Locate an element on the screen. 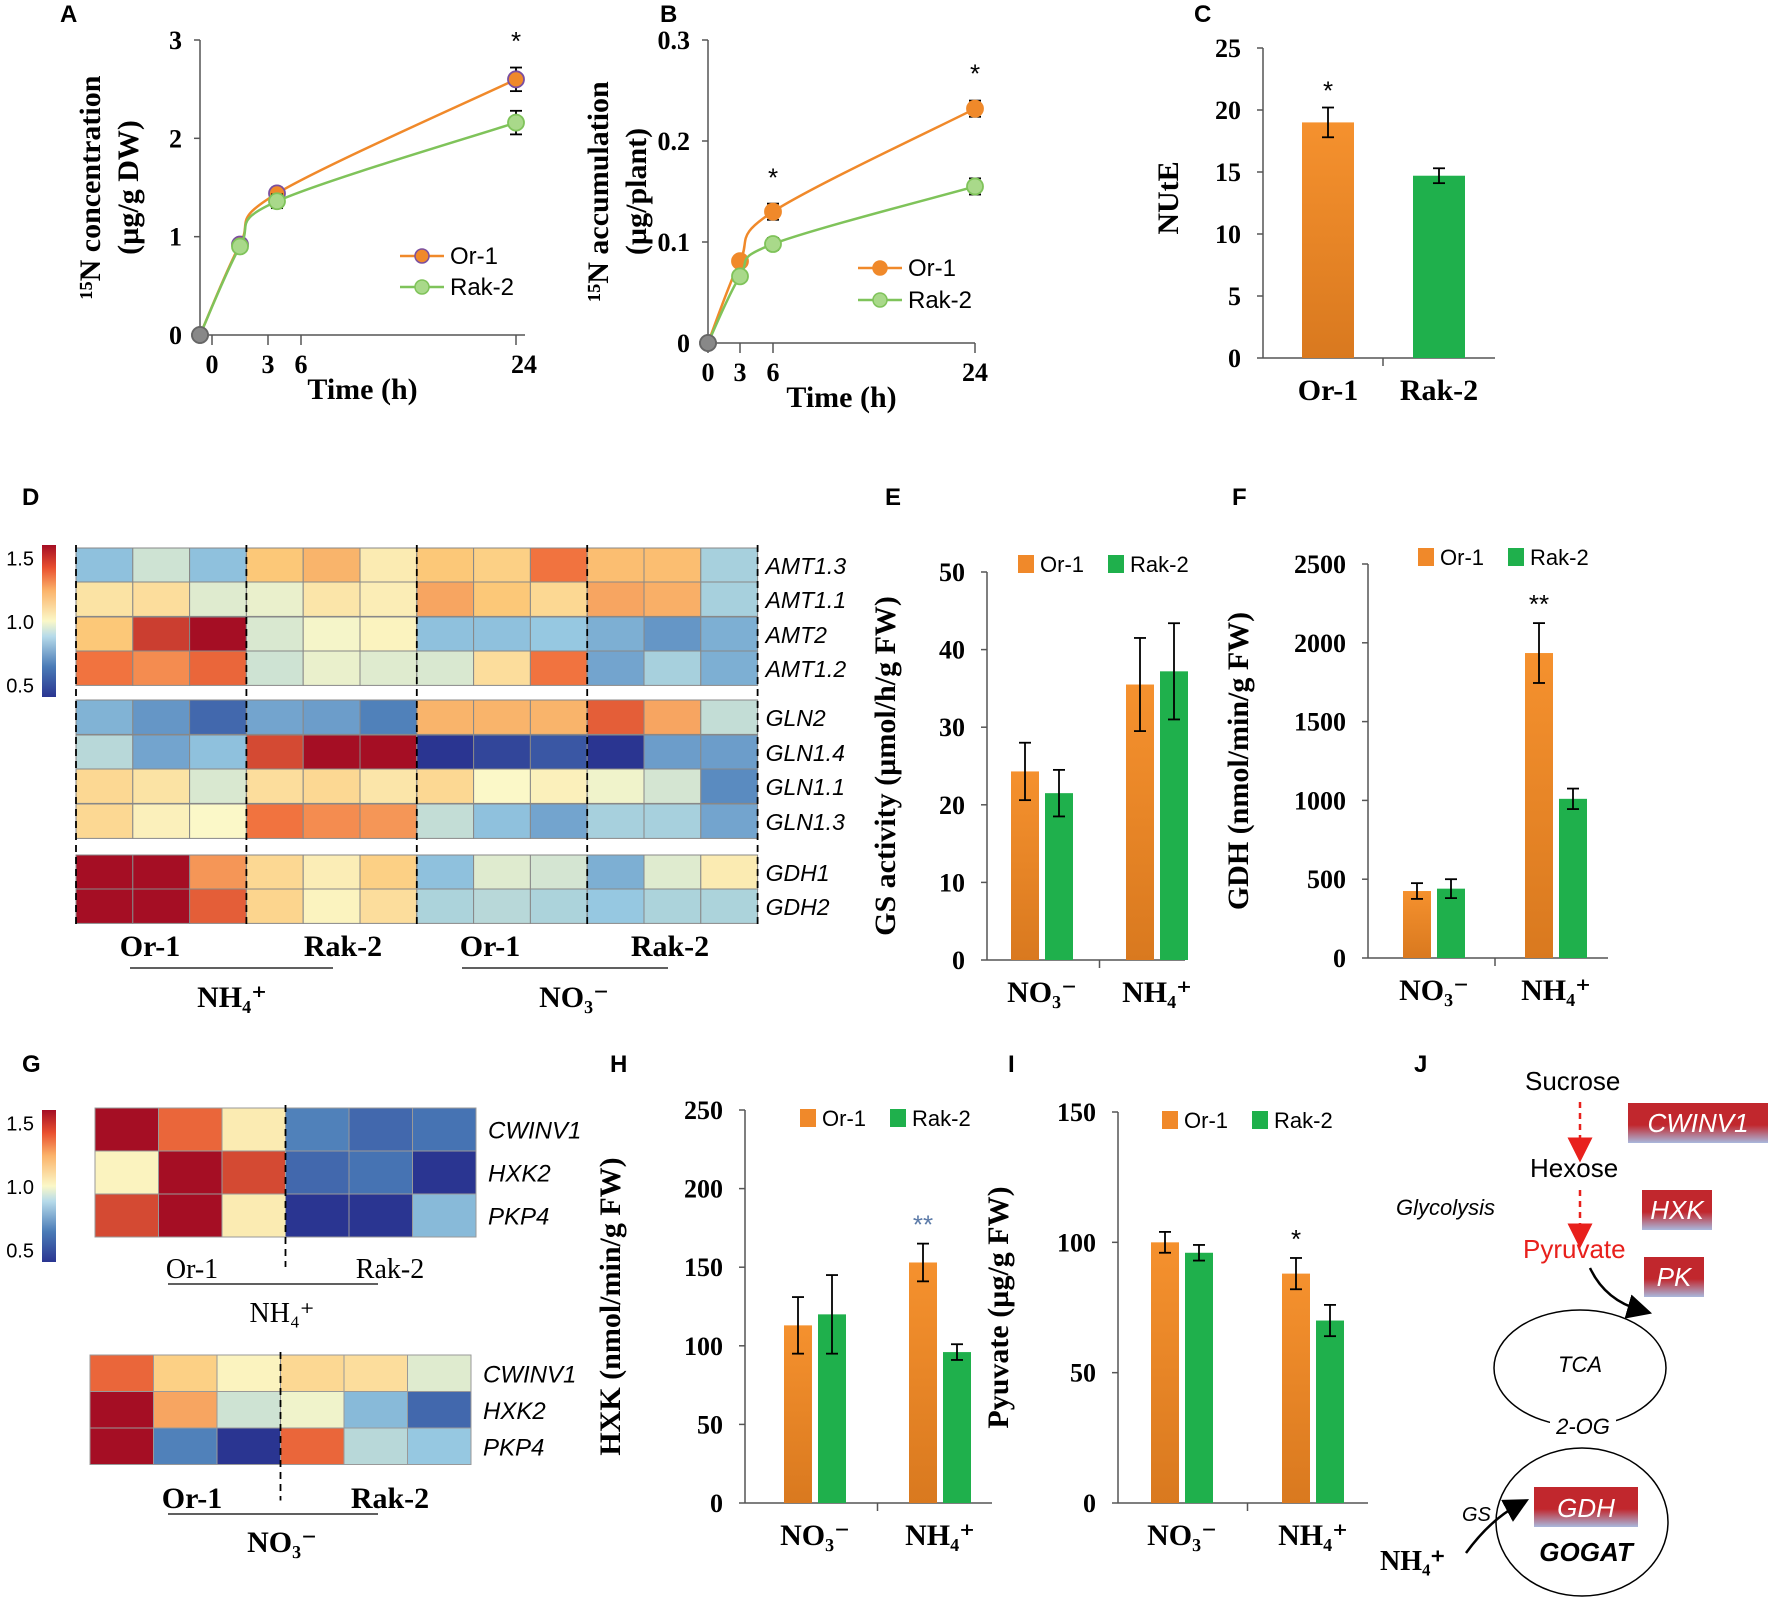  column-group-label: Or-1 is located at coordinates (192, 1269).